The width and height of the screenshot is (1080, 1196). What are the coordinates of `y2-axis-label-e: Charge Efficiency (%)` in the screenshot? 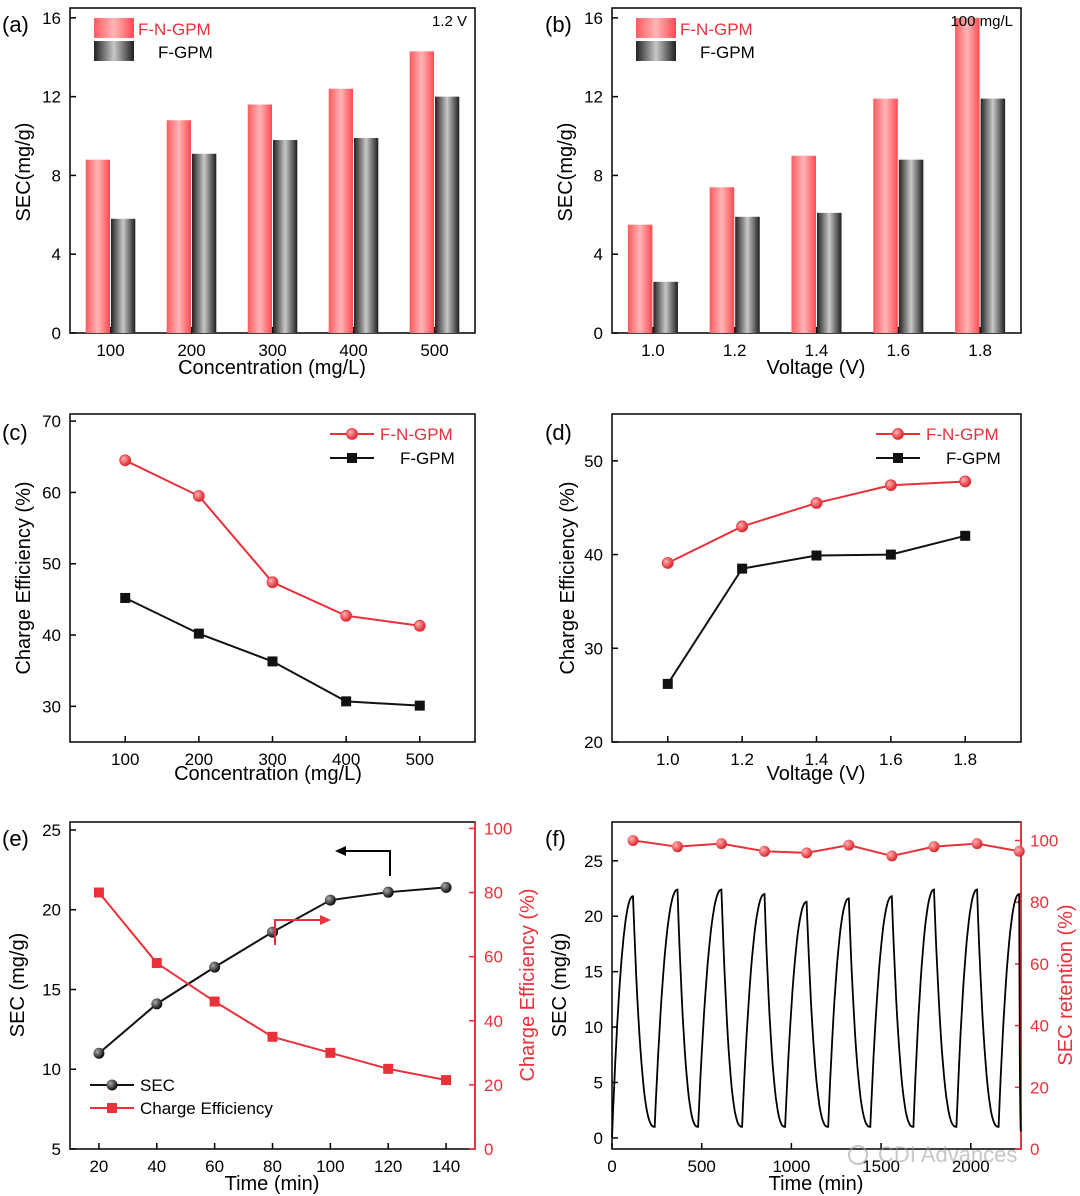 It's located at (528, 984).